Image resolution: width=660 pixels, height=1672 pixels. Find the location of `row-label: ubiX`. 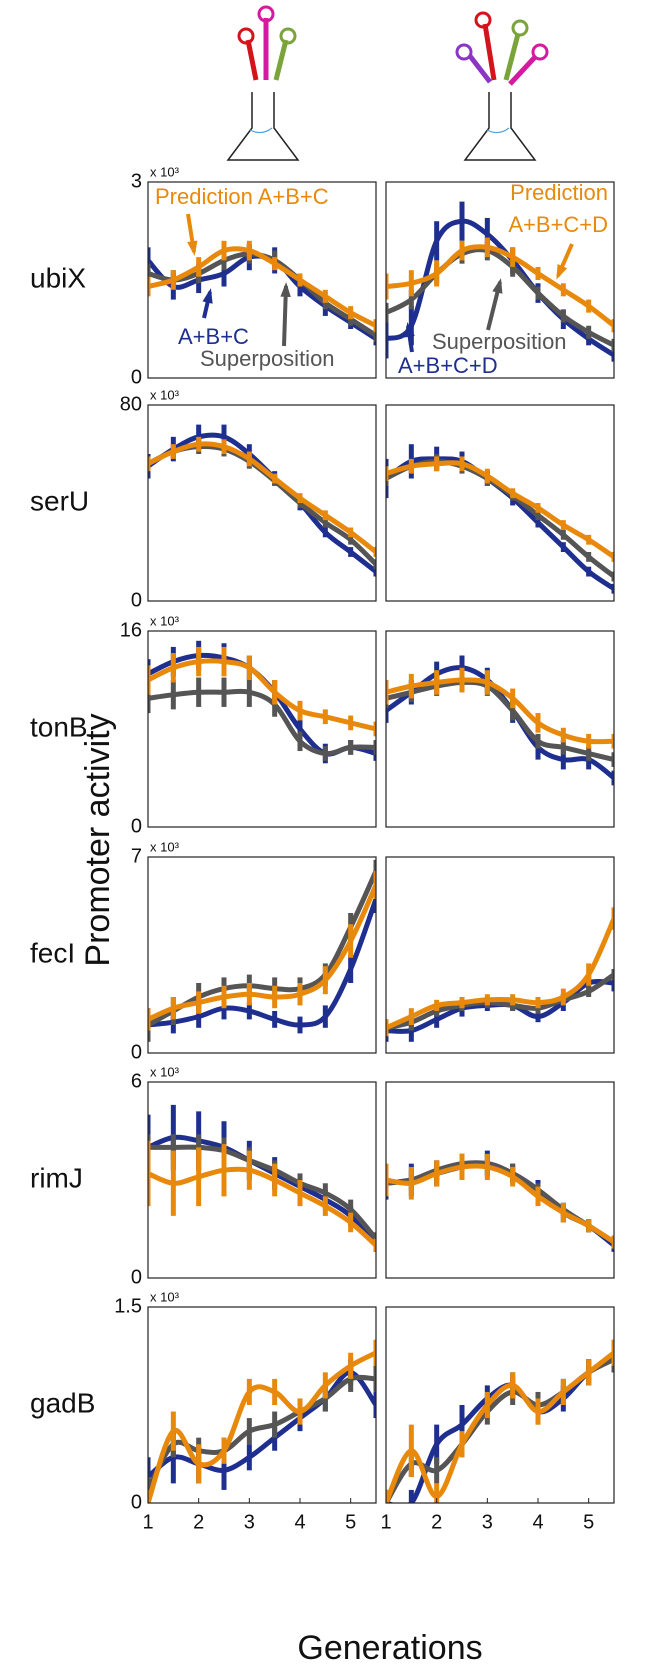

row-label: ubiX is located at coordinates (58, 277).